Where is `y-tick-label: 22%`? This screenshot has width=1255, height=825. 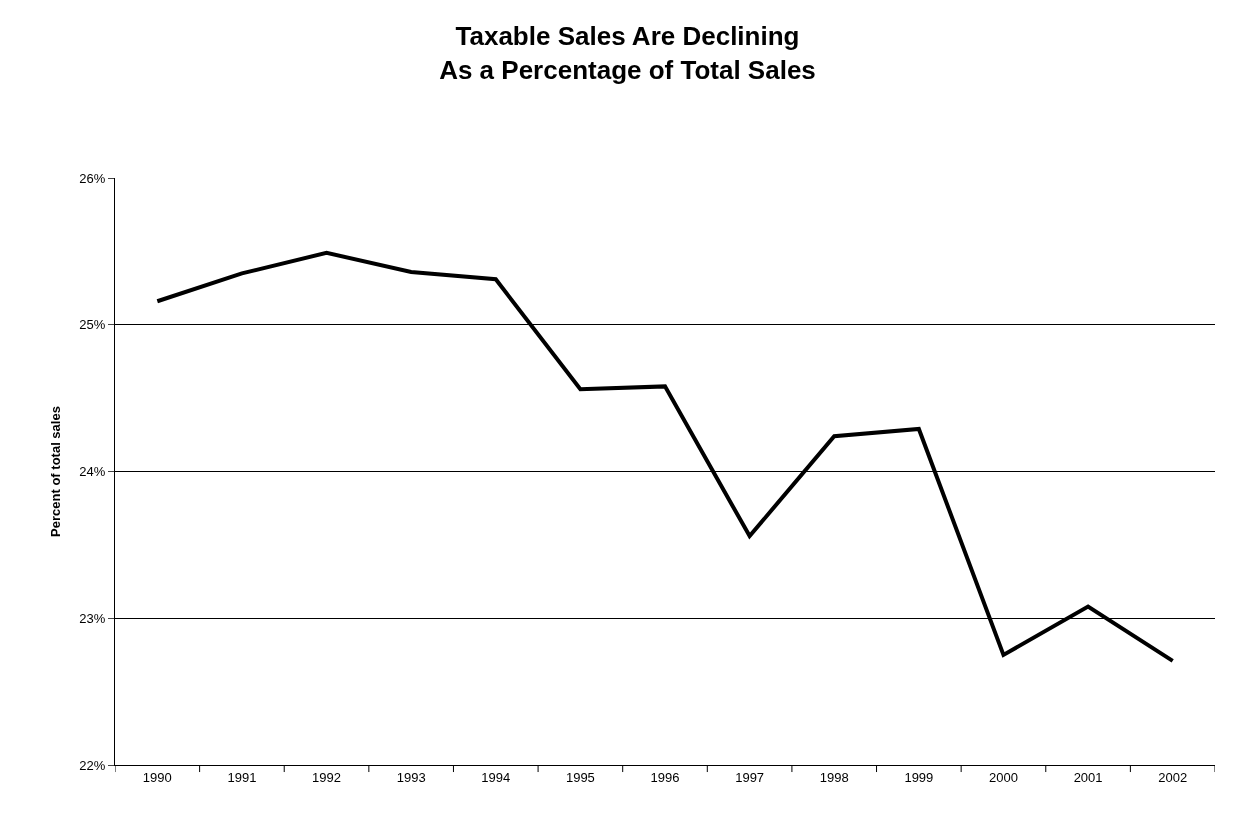 y-tick-label: 22% is located at coordinates (92, 765).